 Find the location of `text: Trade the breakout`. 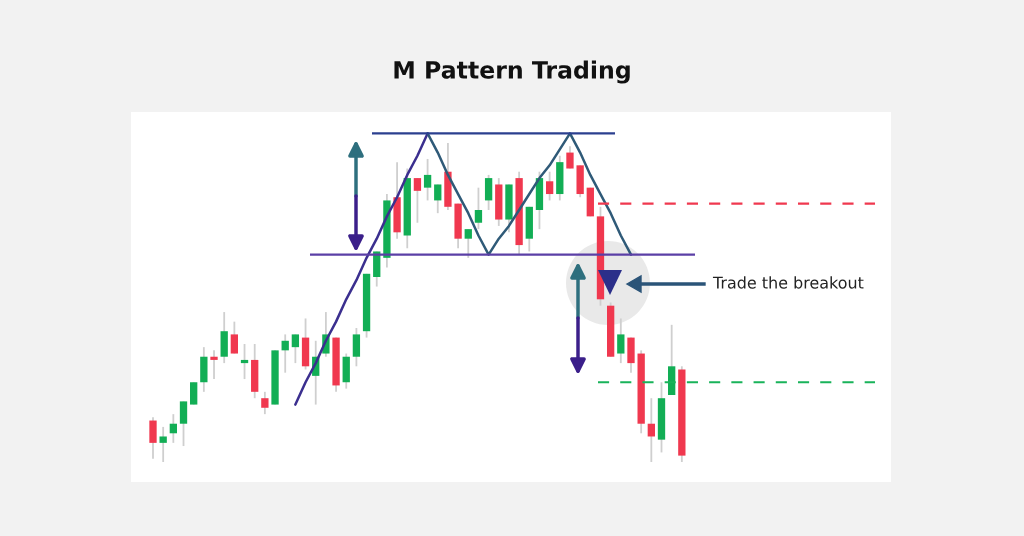

text: Trade the breakout is located at coordinates (788, 282).